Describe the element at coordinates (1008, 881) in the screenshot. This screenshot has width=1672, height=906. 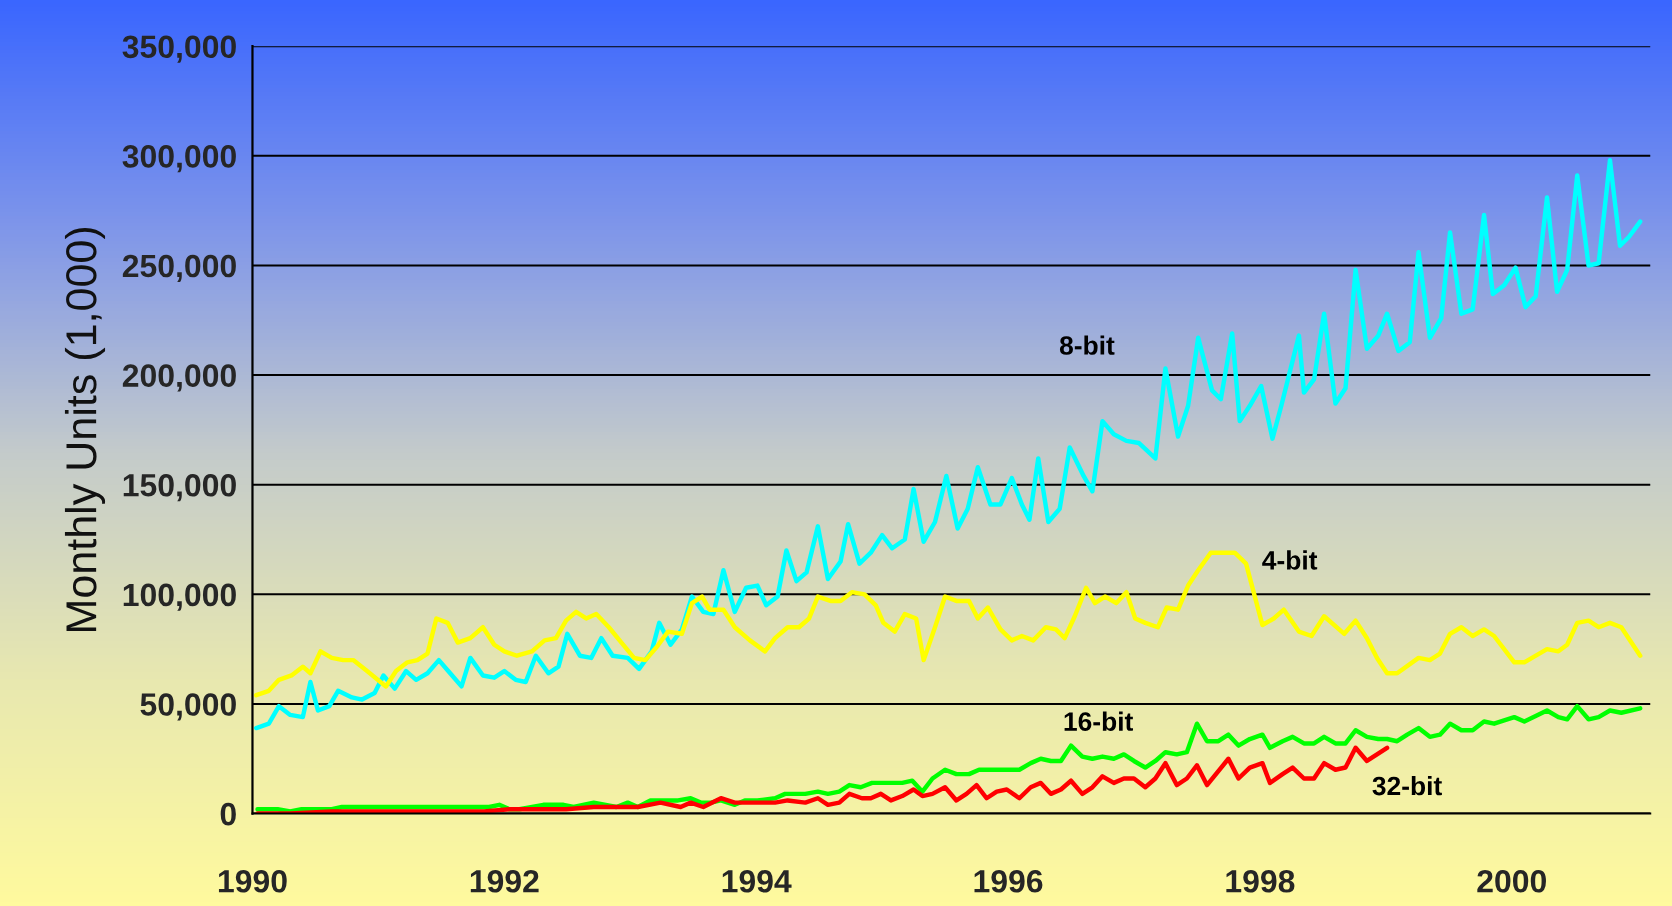
I see `x-tick-label: 1996` at that location.